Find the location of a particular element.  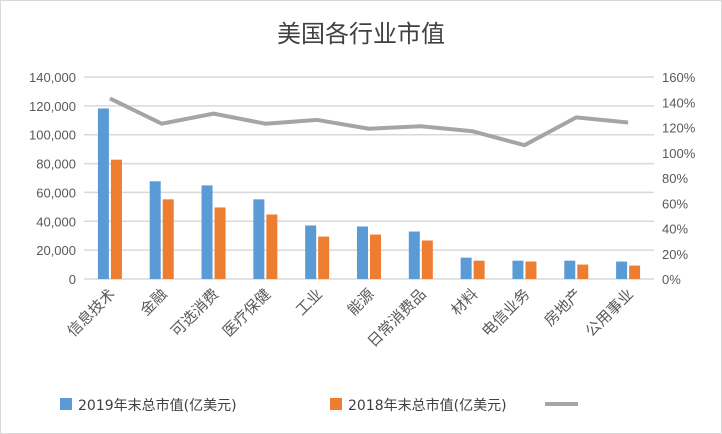

category-label: 信息技术 is located at coordinates (91, 312).